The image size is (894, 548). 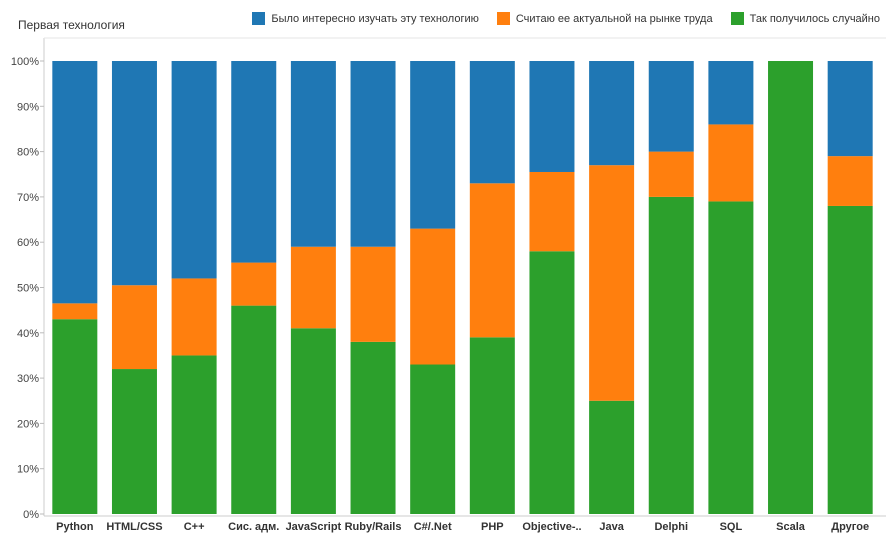 I want to click on x-tick-label: Java, so click(x=611, y=527).